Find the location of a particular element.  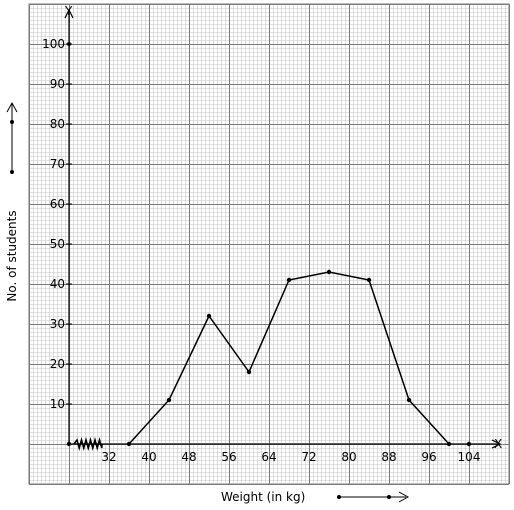

origin-point is located at coordinates (69, 444).